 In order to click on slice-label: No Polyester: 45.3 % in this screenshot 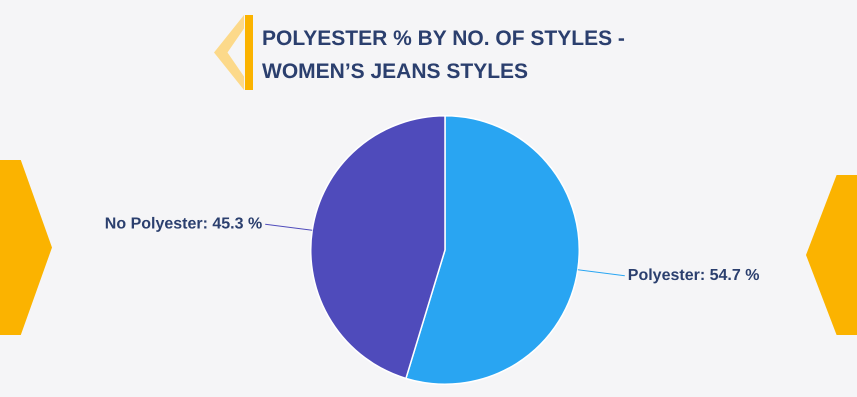, I will do `click(183, 224)`.